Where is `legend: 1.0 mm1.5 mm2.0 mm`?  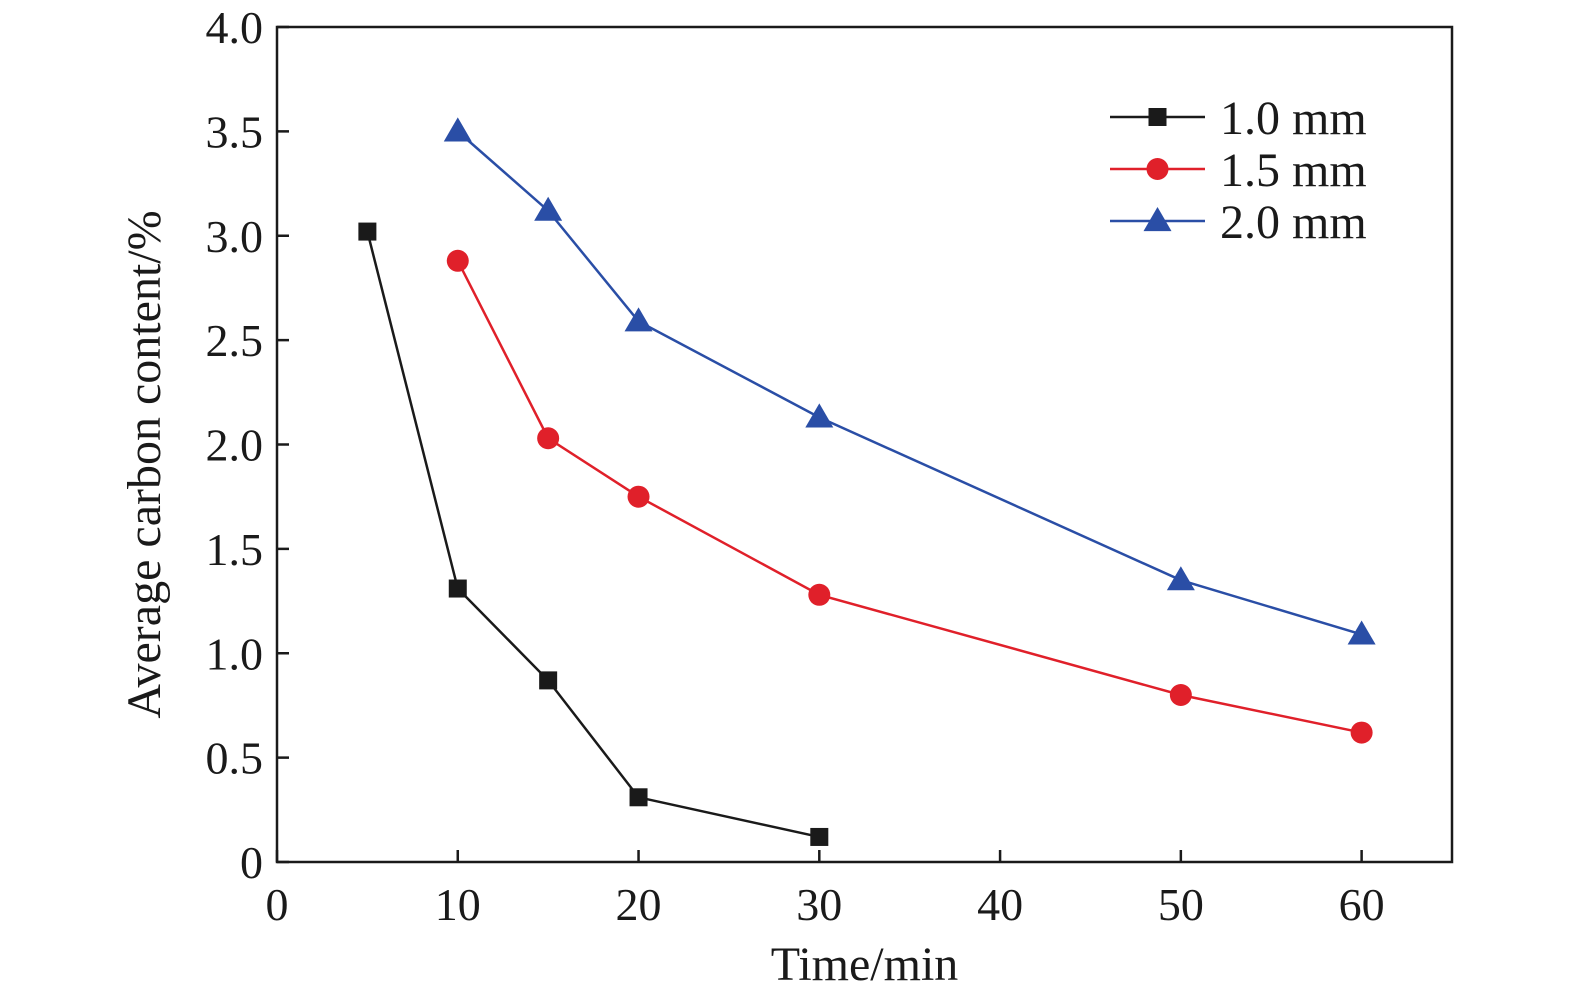
legend: 1.0 mm1.5 mm2.0 mm is located at coordinates (1238, 170).